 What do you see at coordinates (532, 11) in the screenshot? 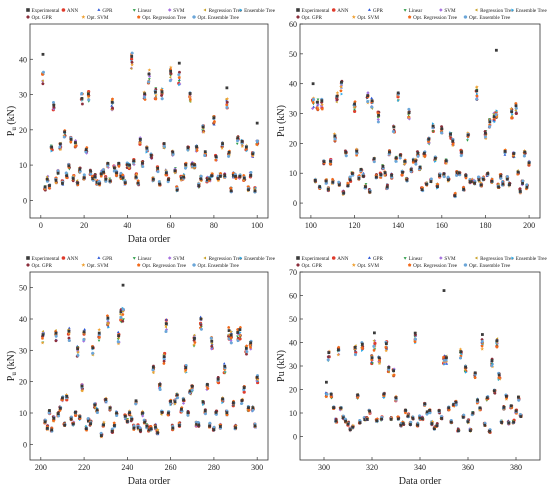
I see `legend-label: Ensemble Tree` at bounding box center [532, 11].